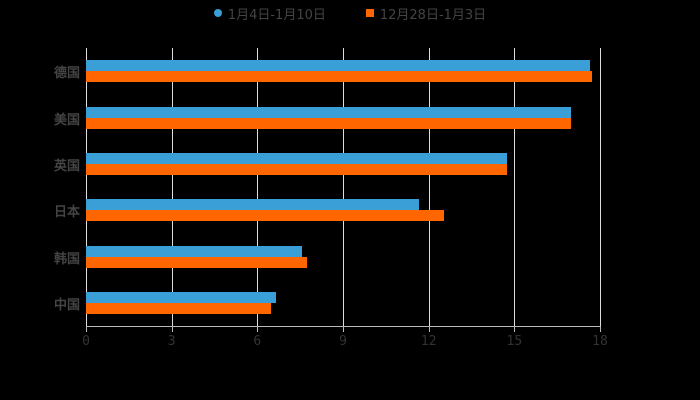 The width and height of the screenshot is (700, 400). What do you see at coordinates (433, 15) in the screenshot?
I see `legend-label: 12月28日-1月3日` at bounding box center [433, 15].